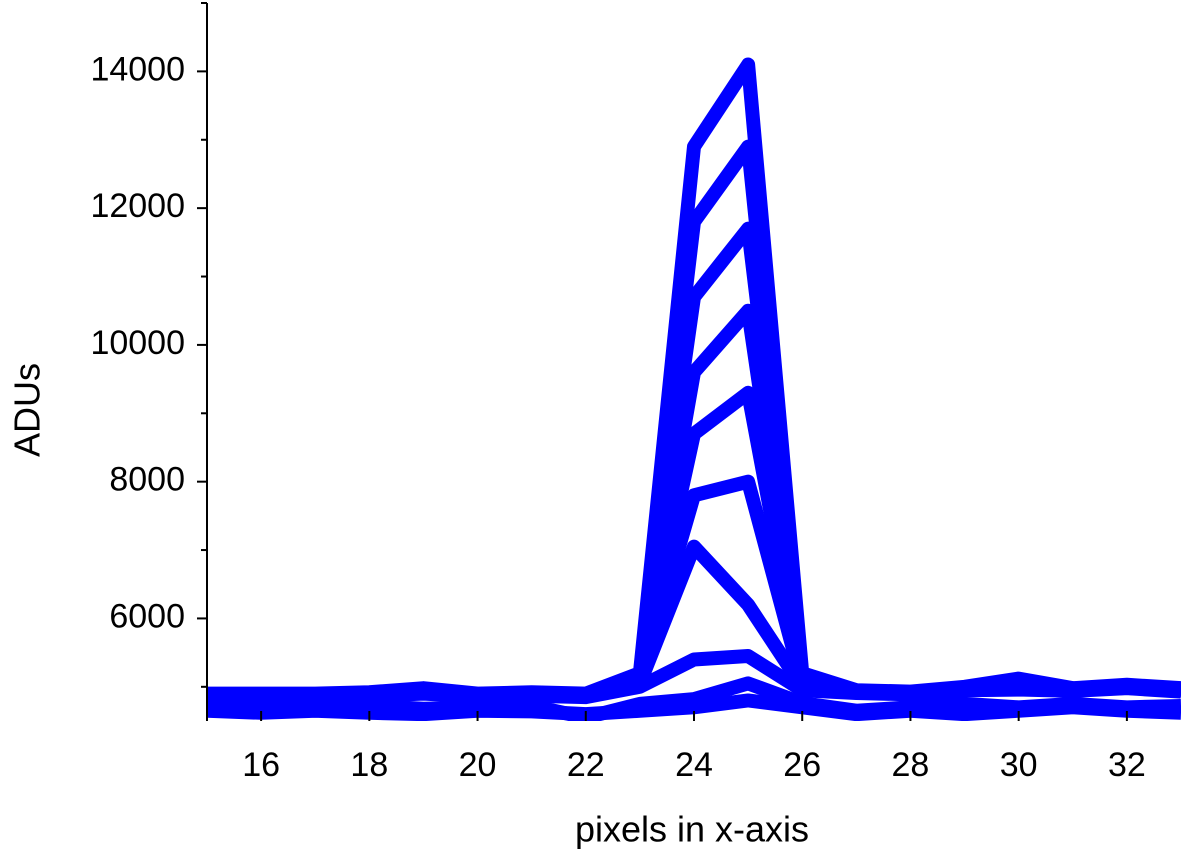 The height and width of the screenshot is (858, 1181). I want to click on x-tick-label: 32, so click(1127, 765).